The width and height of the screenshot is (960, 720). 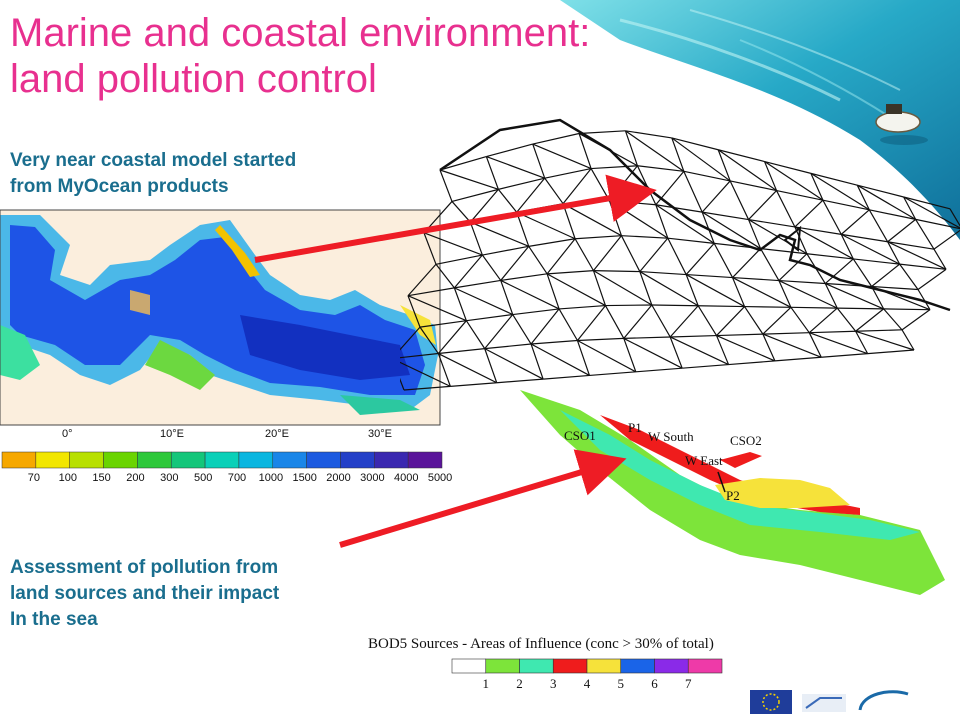 What do you see at coordinates (824, 703) in the screenshot?
I see `seventh-framework-logo` at bounding box center [824, 703].